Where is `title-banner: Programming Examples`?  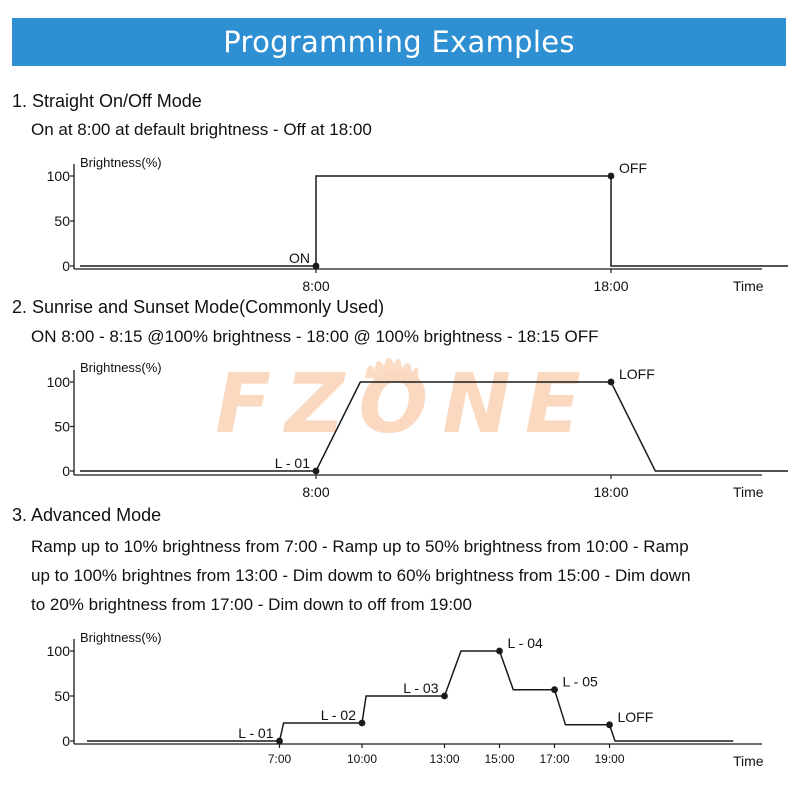 title-banner: Programming Examples is located at coordinates (399, 42).